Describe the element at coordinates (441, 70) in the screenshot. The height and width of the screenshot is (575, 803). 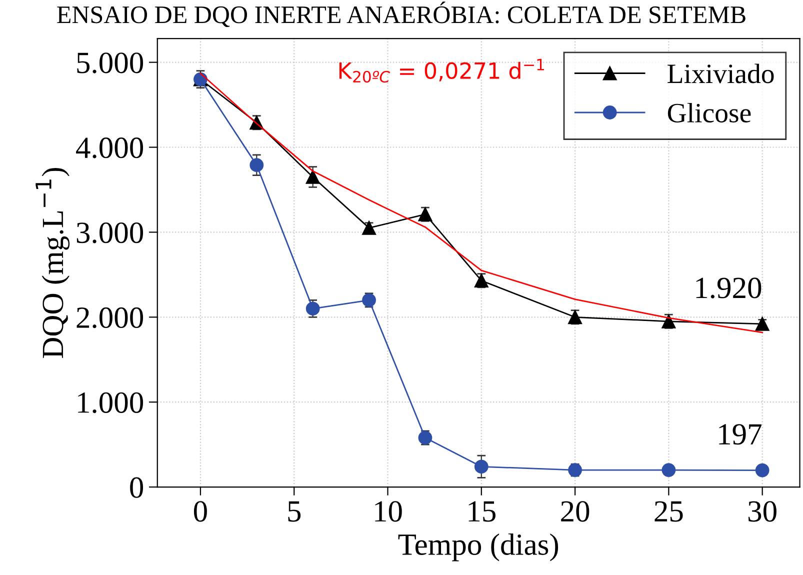
I see `annotation: K$_{20ºC}$ = 0,0271 d$^{−1}$` at that location.